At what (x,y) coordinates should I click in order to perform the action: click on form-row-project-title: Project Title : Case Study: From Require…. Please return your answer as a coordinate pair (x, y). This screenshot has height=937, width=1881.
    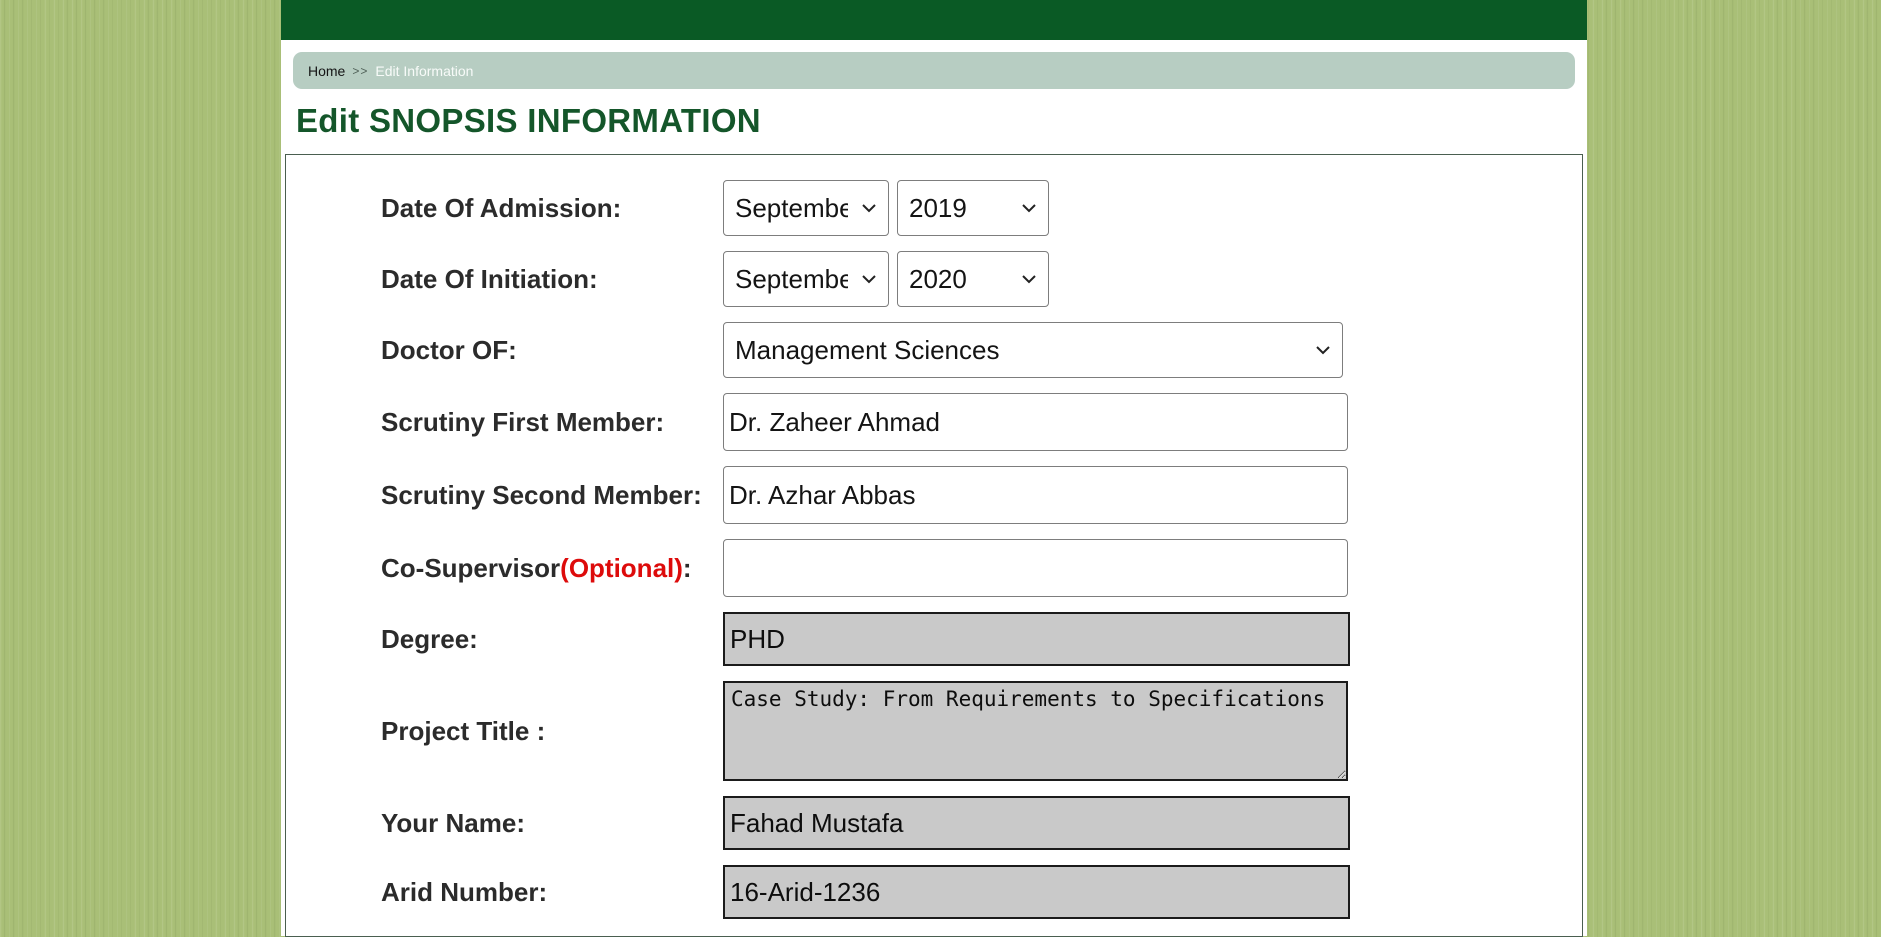
    Looking at the image, I should click on (934, 731).